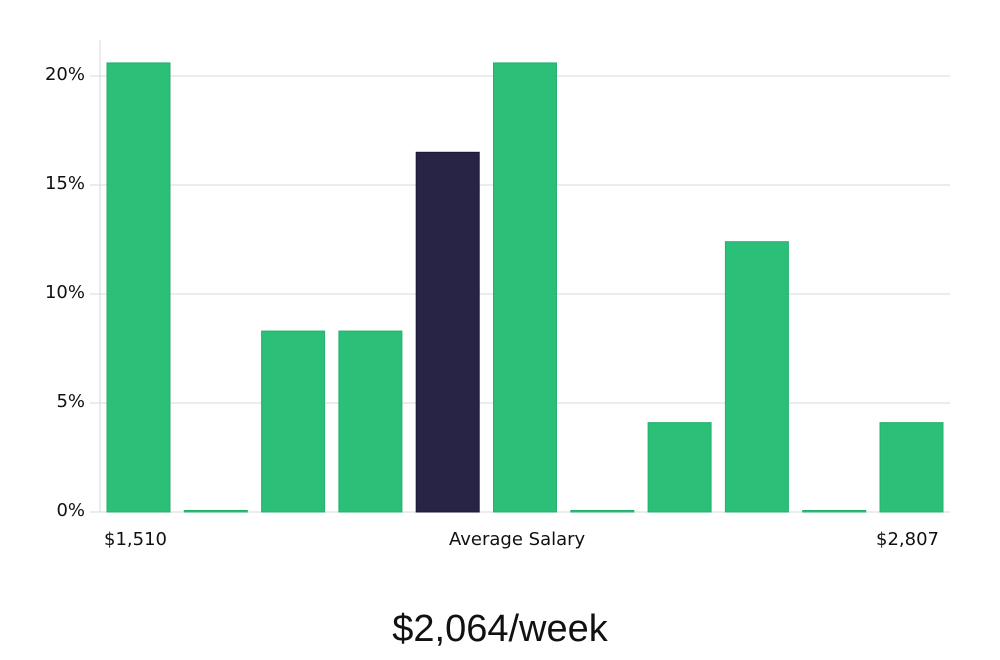 The width and height of the screenshot is (1000, 660). I want to click on y-tick-label: 20%, so click(64, 74).